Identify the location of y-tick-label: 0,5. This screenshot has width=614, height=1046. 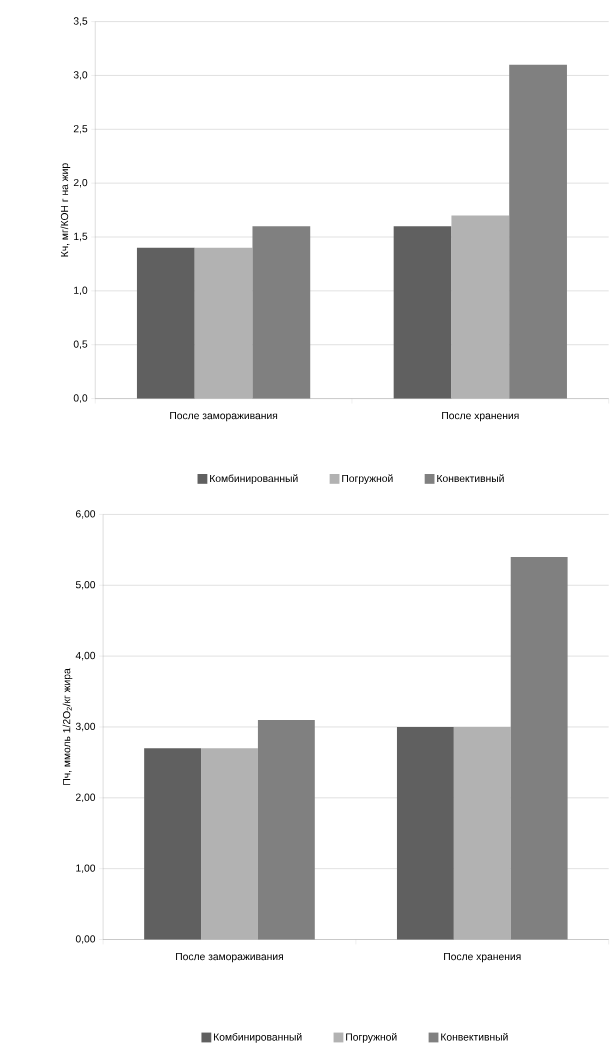
(80, 344).